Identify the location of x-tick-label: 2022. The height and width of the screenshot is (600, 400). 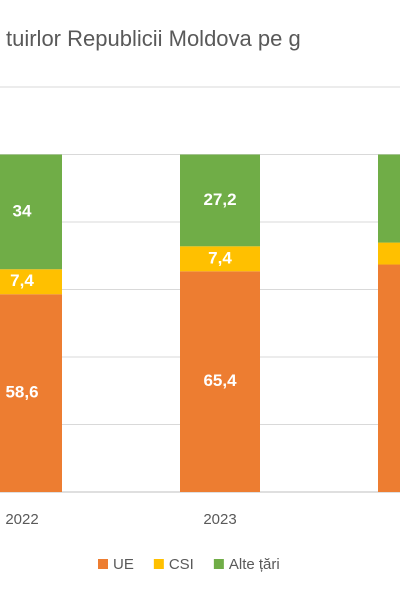
(21, 519).